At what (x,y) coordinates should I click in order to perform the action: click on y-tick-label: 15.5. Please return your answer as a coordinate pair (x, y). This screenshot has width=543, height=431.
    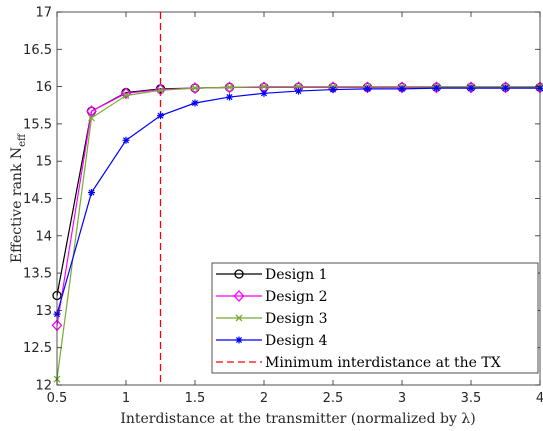
    Looking at the image, I should click on (37, 124).